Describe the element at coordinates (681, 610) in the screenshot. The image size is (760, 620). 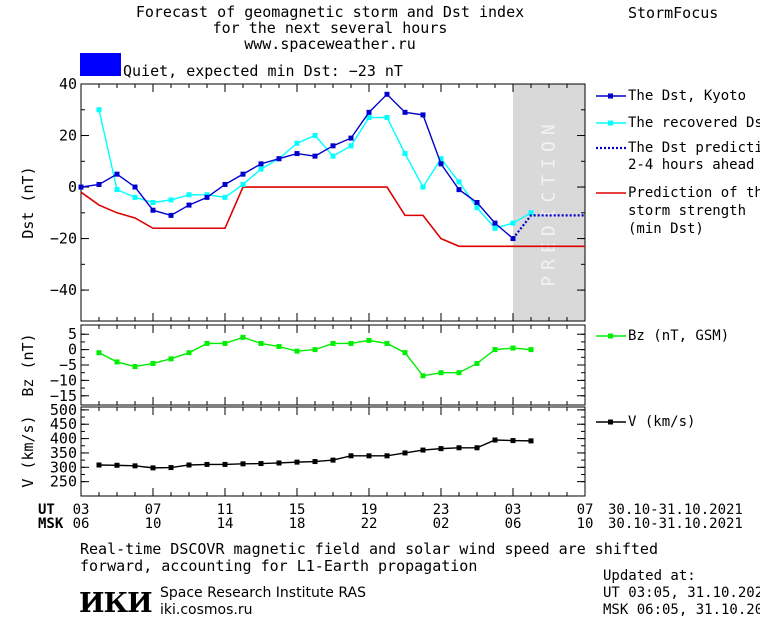
I see `updated-msk: MSK 06:05, 31.10.2021` at that location.